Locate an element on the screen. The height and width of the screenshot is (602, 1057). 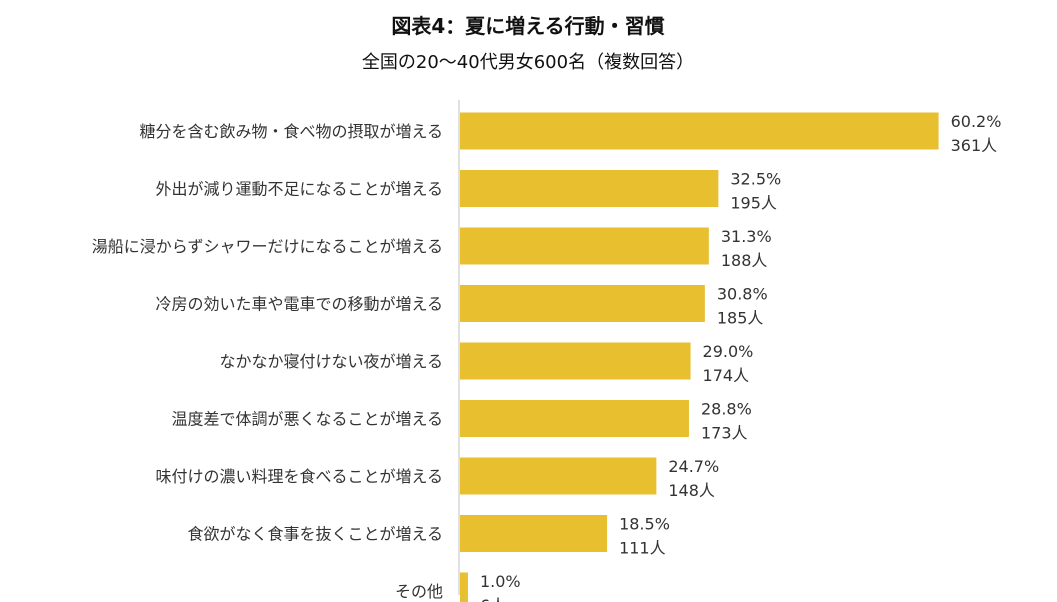
value-label: 32.5% is located at coordinates (755, 179).